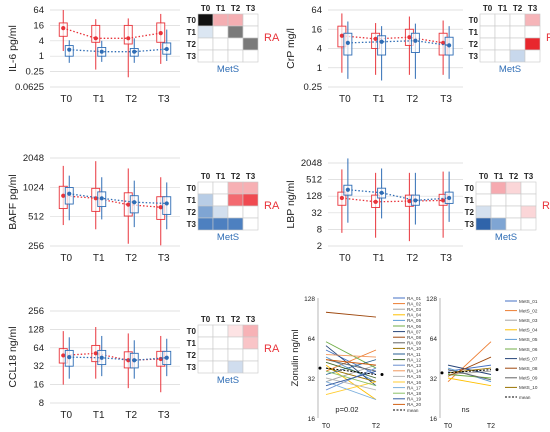 This screenshot has width=550, height=432. What do you see at coordinates (488, 8) in the screenshot?
I see `matrix-col-label: T0` at bounding box center [488, 8].